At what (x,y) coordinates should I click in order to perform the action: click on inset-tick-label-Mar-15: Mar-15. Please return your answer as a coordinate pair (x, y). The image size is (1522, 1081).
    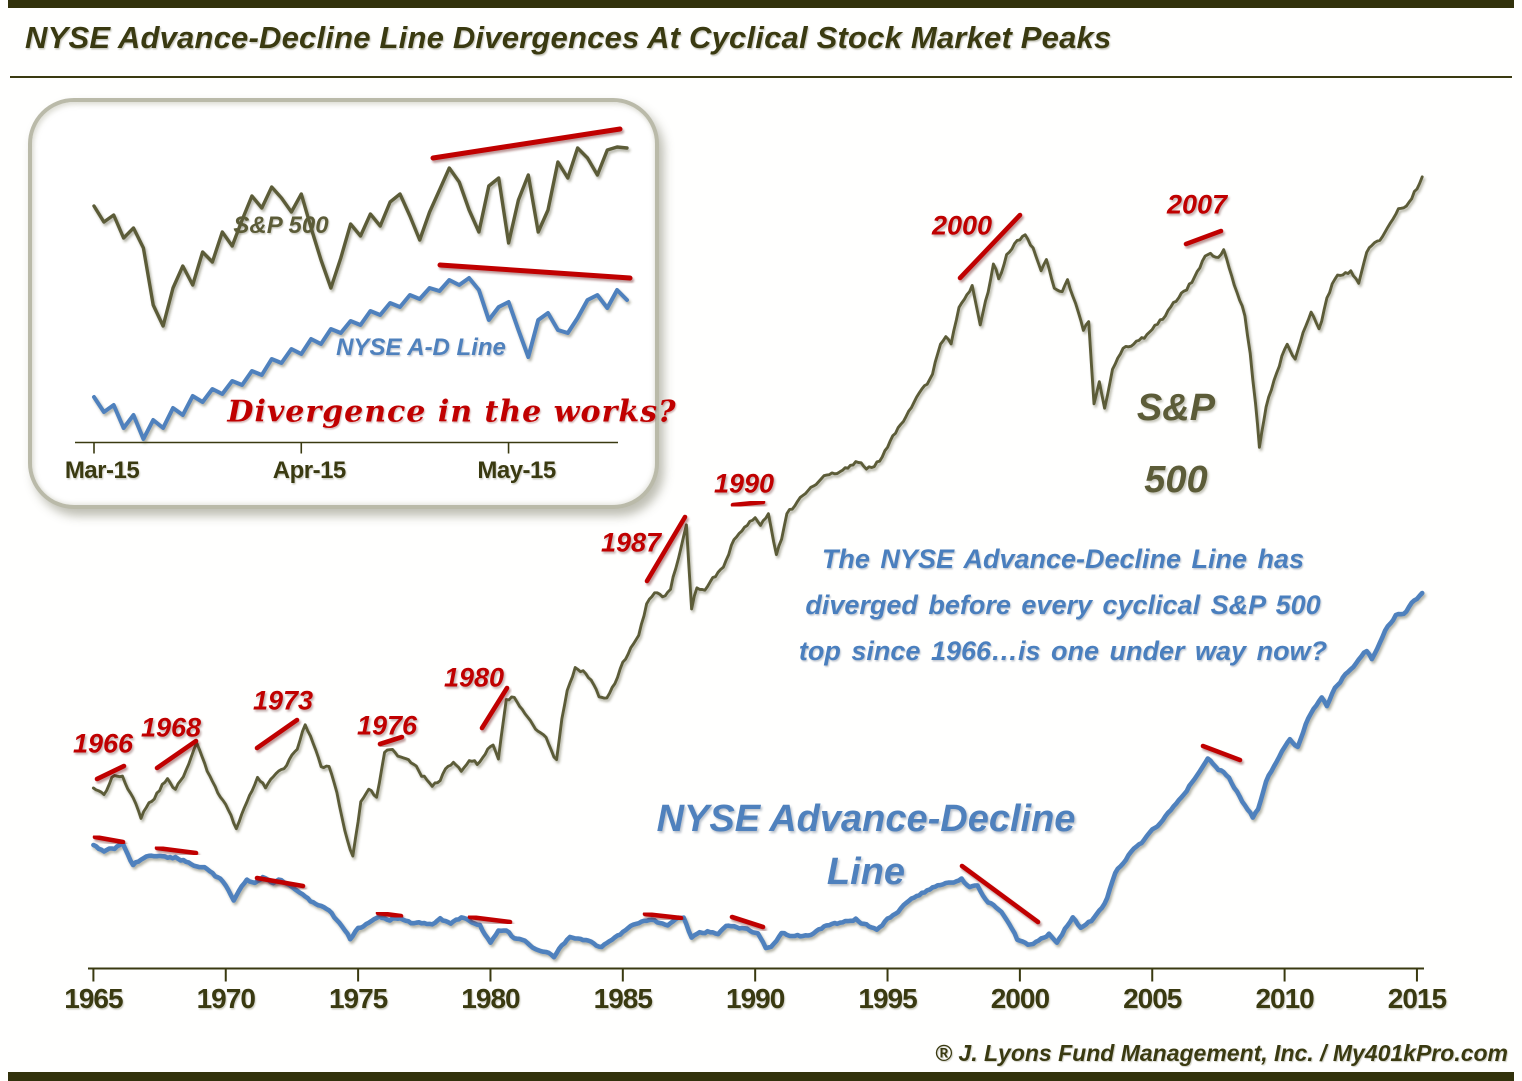
    Looking at the image, I should click on (102, 470).